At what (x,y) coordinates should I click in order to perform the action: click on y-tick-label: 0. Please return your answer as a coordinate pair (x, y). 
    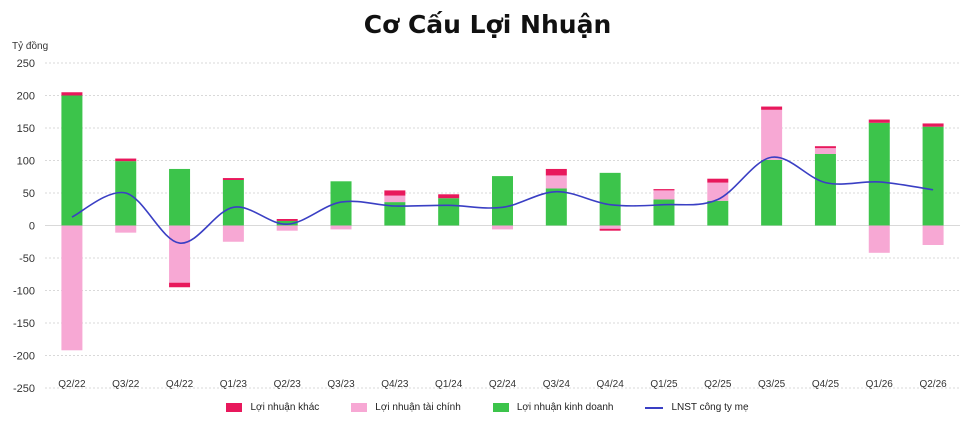
    Looking at the image, I should click on (32, 227).